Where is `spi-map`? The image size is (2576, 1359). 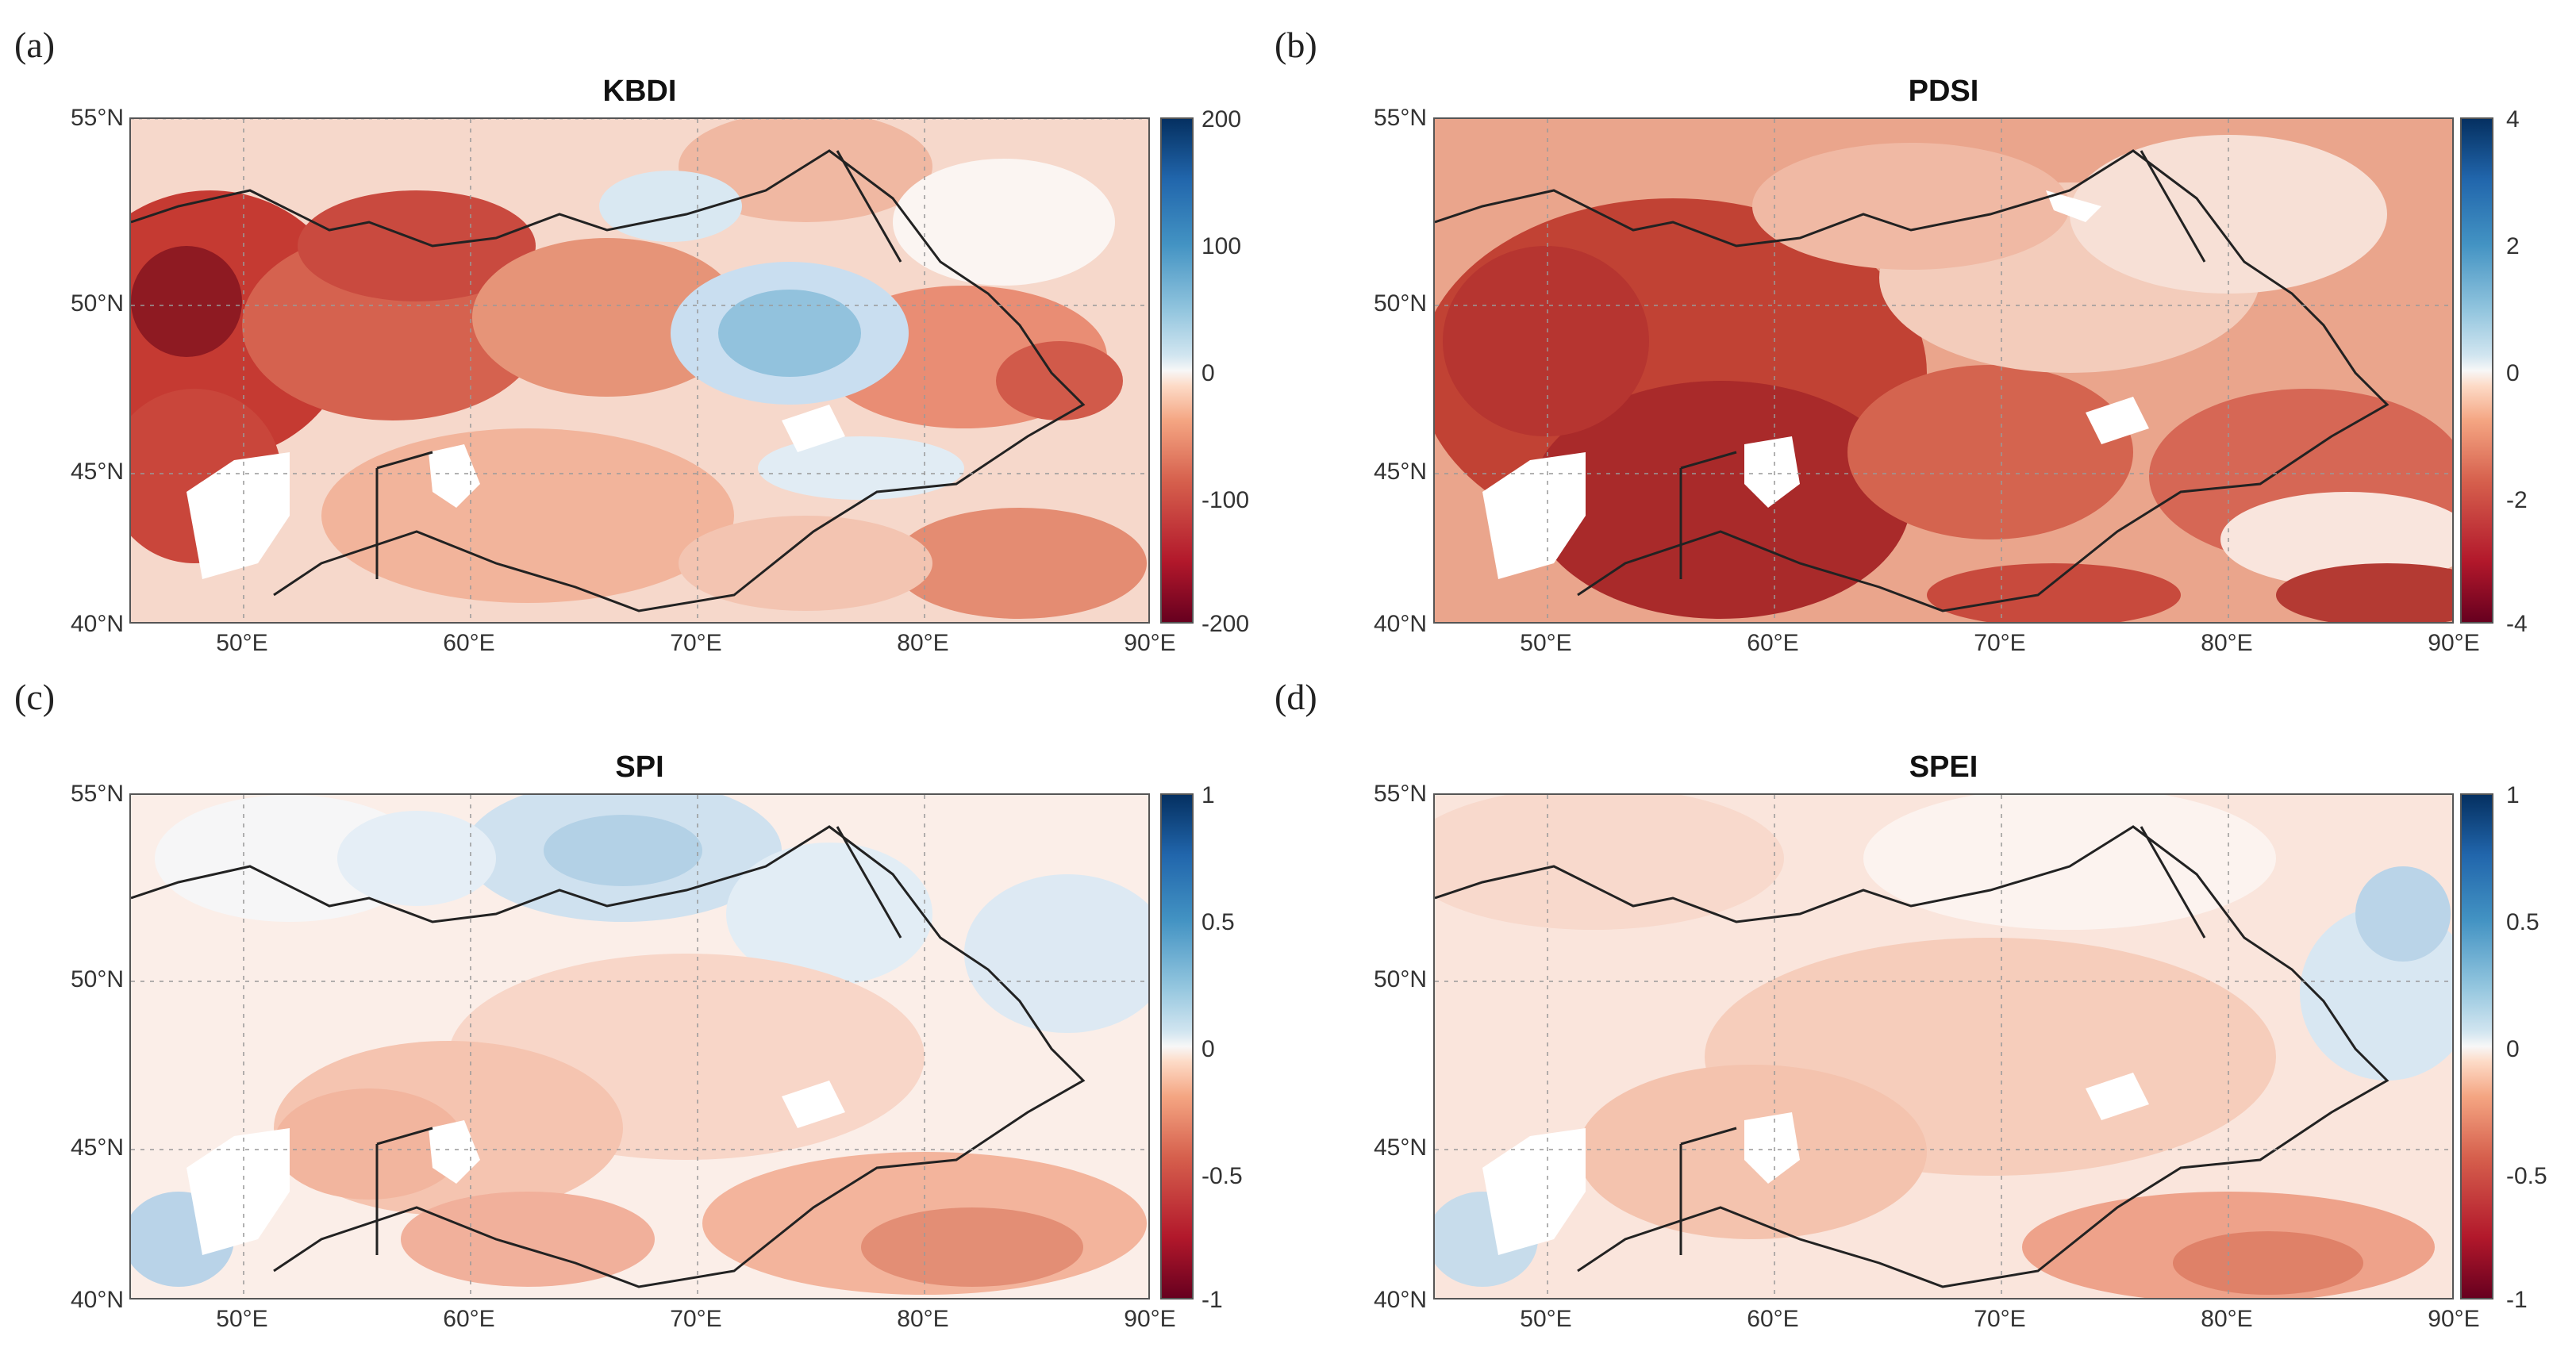
spi-map is located at coordinates (639, 1046).